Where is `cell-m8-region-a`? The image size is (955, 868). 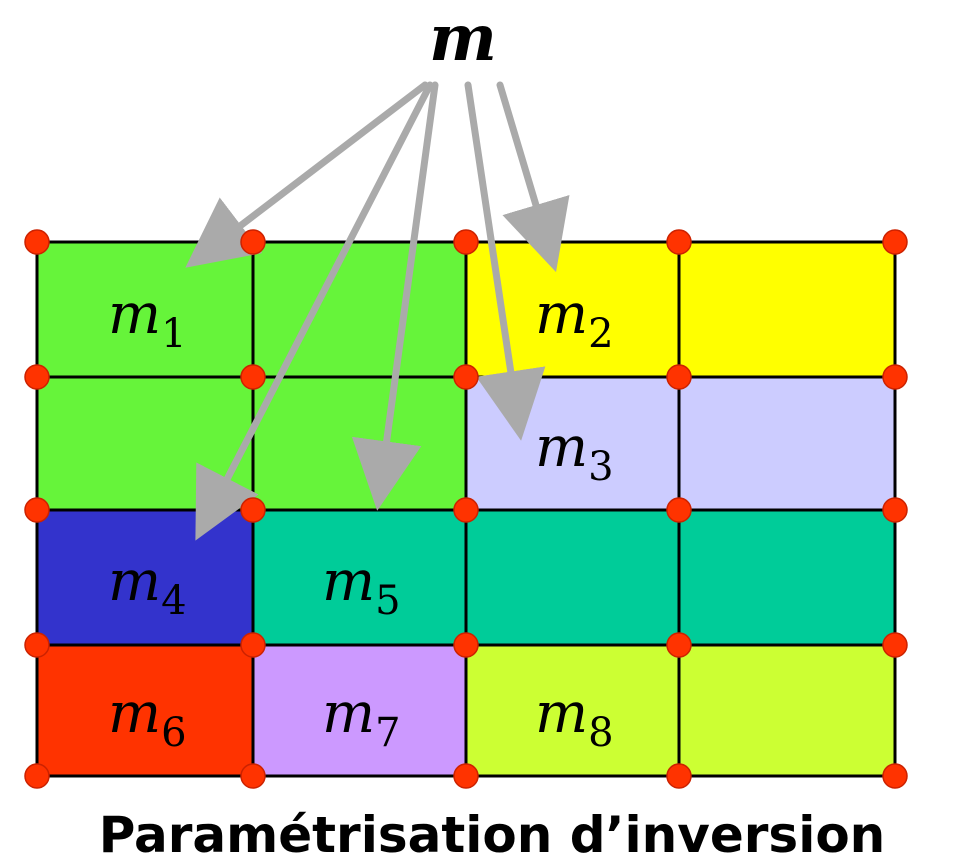 cell-m8-region-a is located at coordinates (572, 710).